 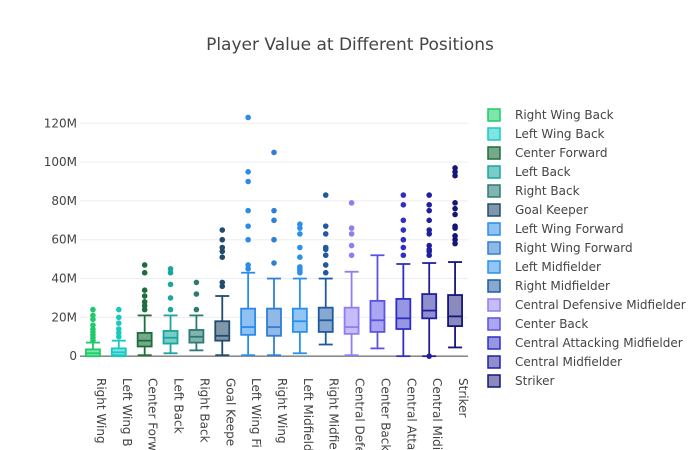 What do you see at coordinates (403, 275) in the screenshot?
I see `box-central-attacking-midfielder` at bounding box center [403, 275].